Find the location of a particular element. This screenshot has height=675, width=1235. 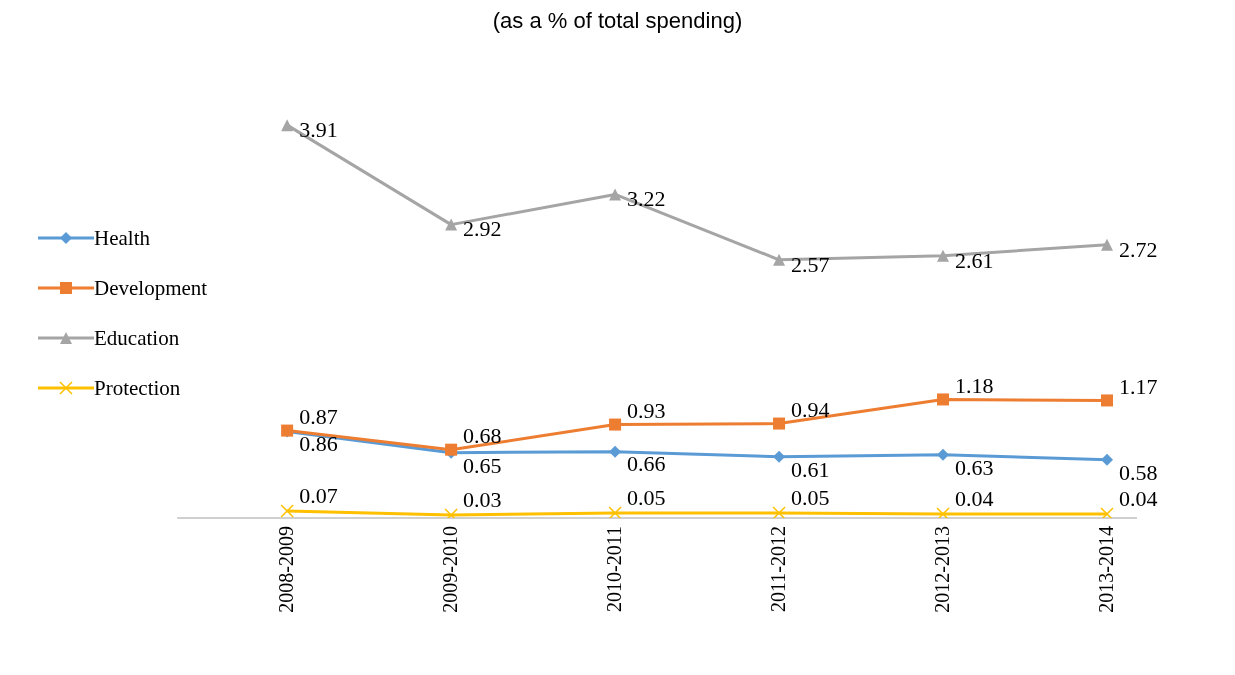

x-tick-label: 2009-2010 is located at coordinates (450, 569).